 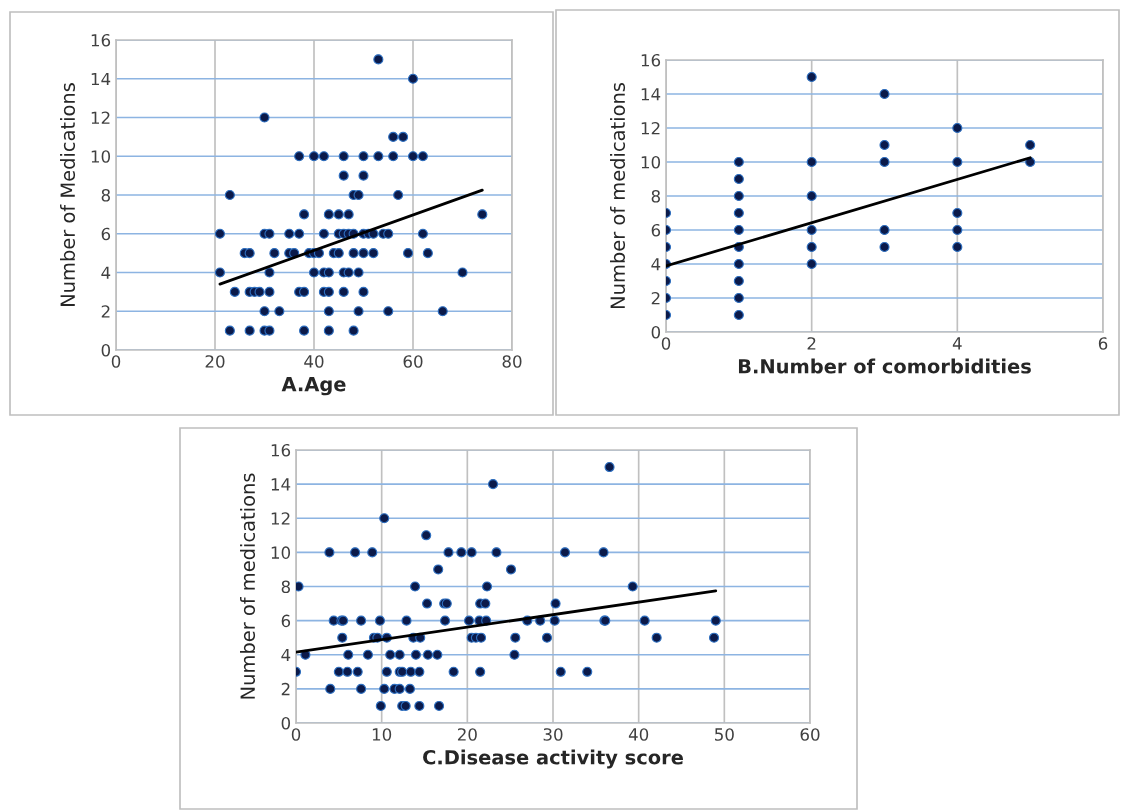 What do you see at coordinates (957, 343) in the screenshot?
I see `x-tick-label: 4` at bounding box center [957, 343].